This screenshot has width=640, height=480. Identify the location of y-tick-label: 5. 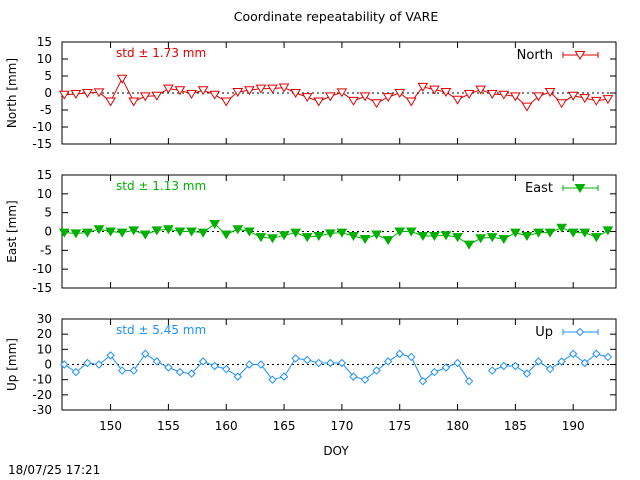
(48, 76).